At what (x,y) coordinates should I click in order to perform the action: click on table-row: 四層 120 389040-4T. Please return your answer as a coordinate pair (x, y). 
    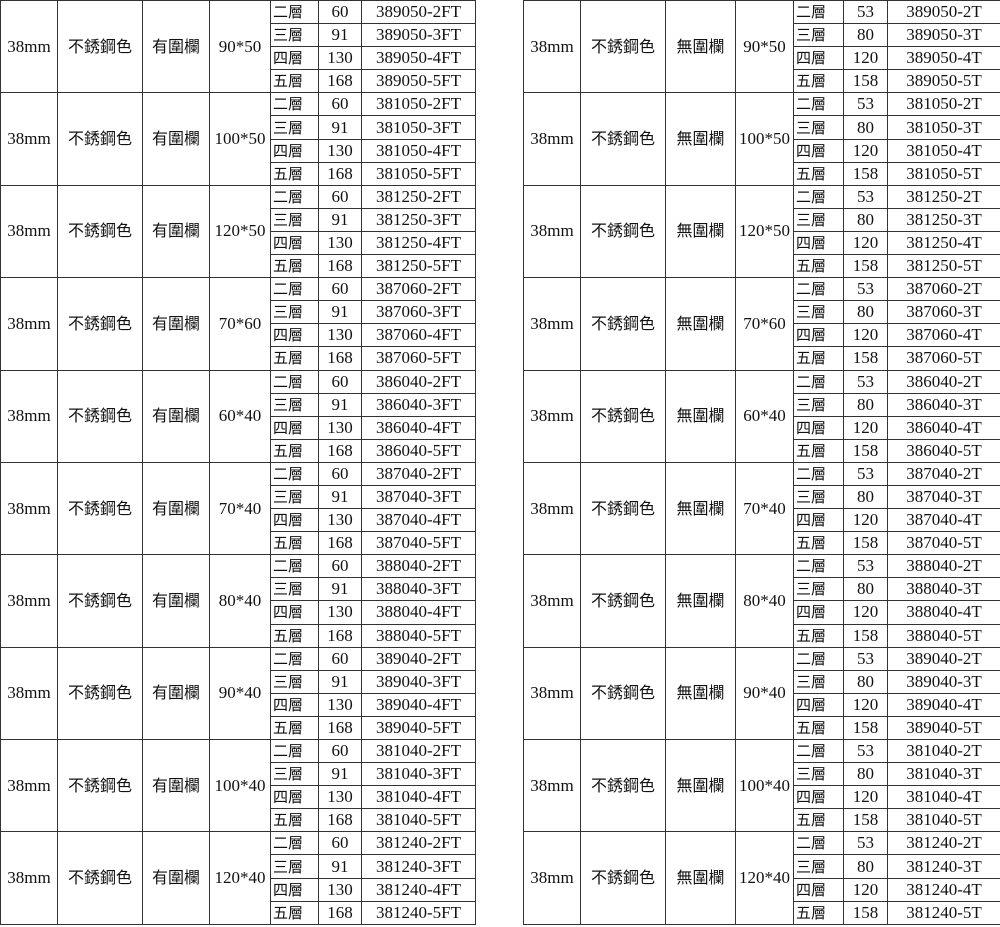
    Looking at the image, I should click on (762, 704).